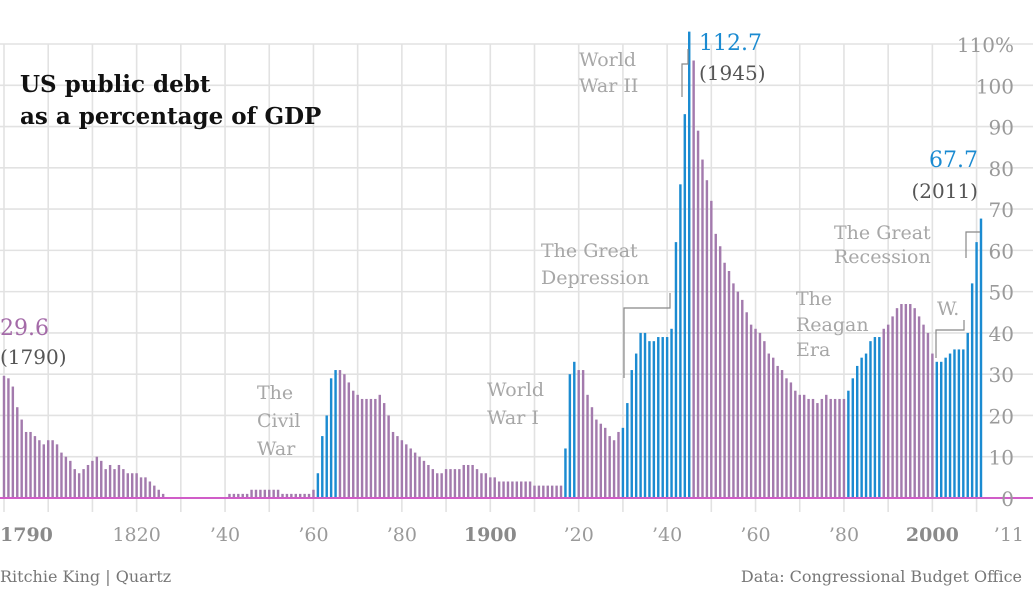 The width and height of the screenshot is (1033, 595). I want to click on bar-1904, so click(508, 489).